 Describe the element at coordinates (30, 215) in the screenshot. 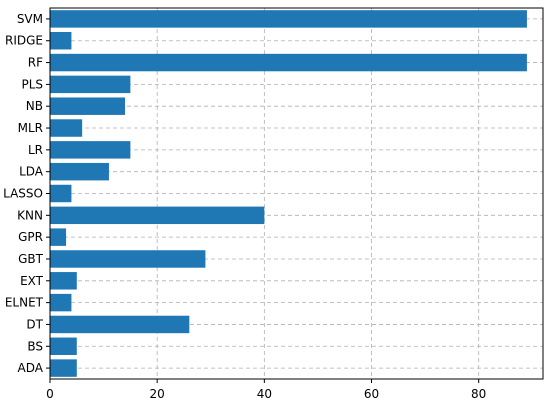

I see `y-tick-label-knn: KNN` at that location.